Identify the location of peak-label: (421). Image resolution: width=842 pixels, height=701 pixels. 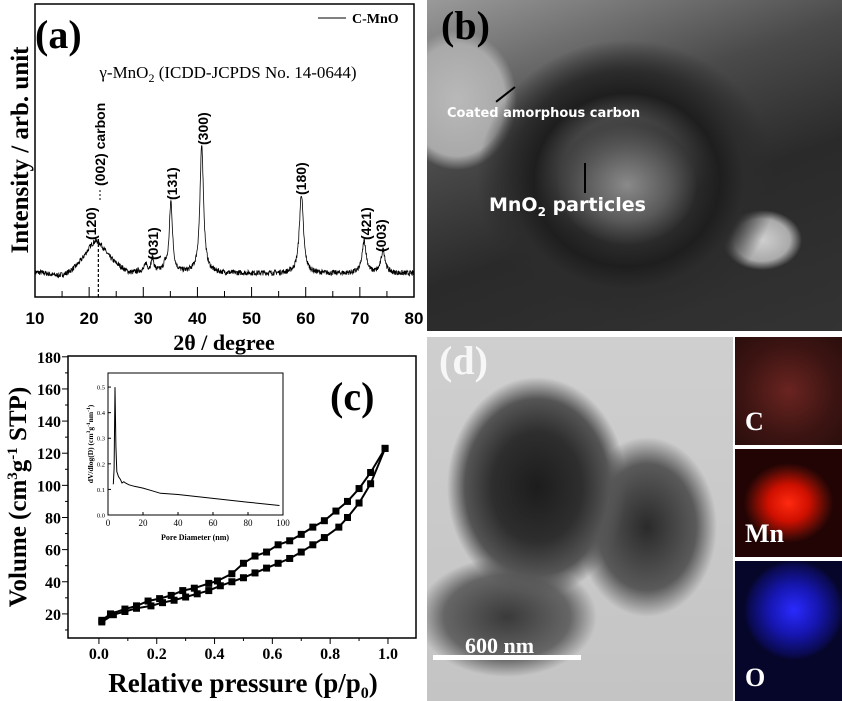
(366, 223).